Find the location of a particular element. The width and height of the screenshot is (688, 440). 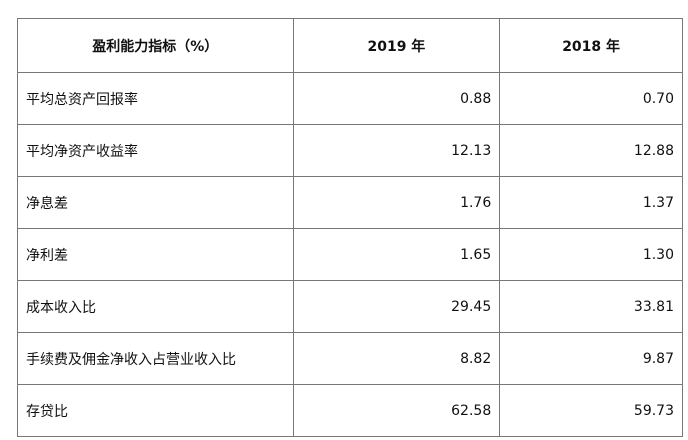

header-indicator: 盈利能力指标（%） is located at coordinates (155, 45).